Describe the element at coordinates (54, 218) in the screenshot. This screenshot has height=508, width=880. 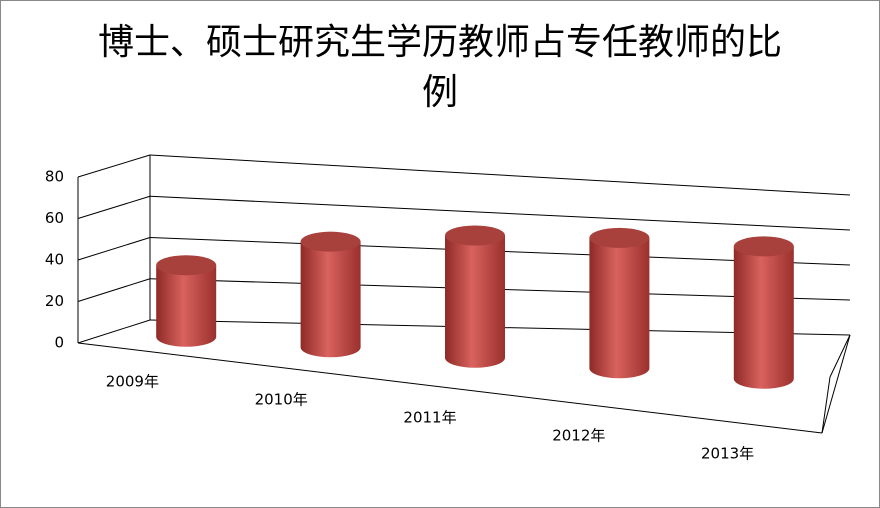
I see `y-tick-label: 60` at that location.